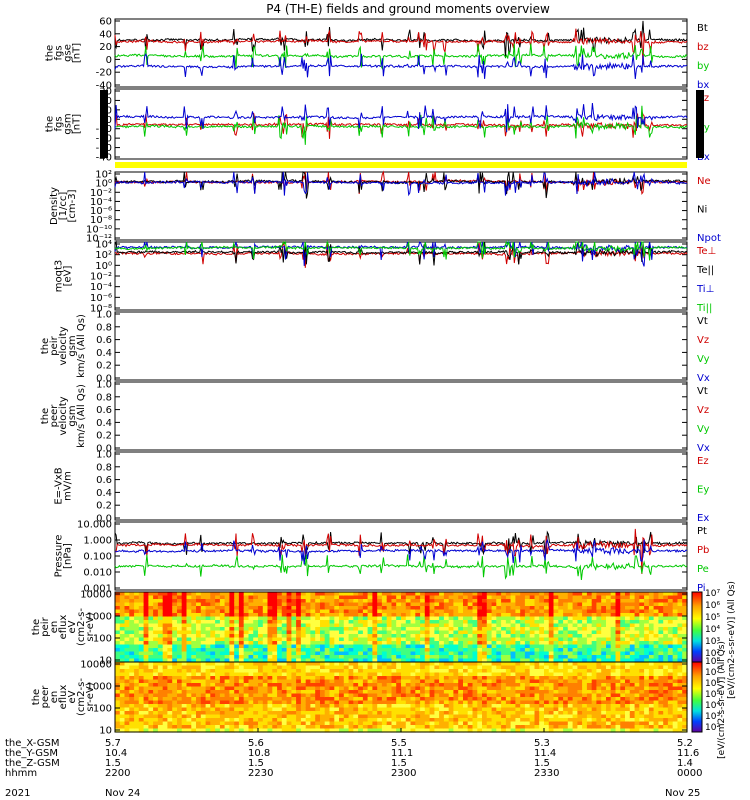 The width and height of the screenshot is (750, 800). What do you see at coordinates (72, 415) in the screenshot?
I see `y-axis-label: gsm` at bounding box center [72, 415].